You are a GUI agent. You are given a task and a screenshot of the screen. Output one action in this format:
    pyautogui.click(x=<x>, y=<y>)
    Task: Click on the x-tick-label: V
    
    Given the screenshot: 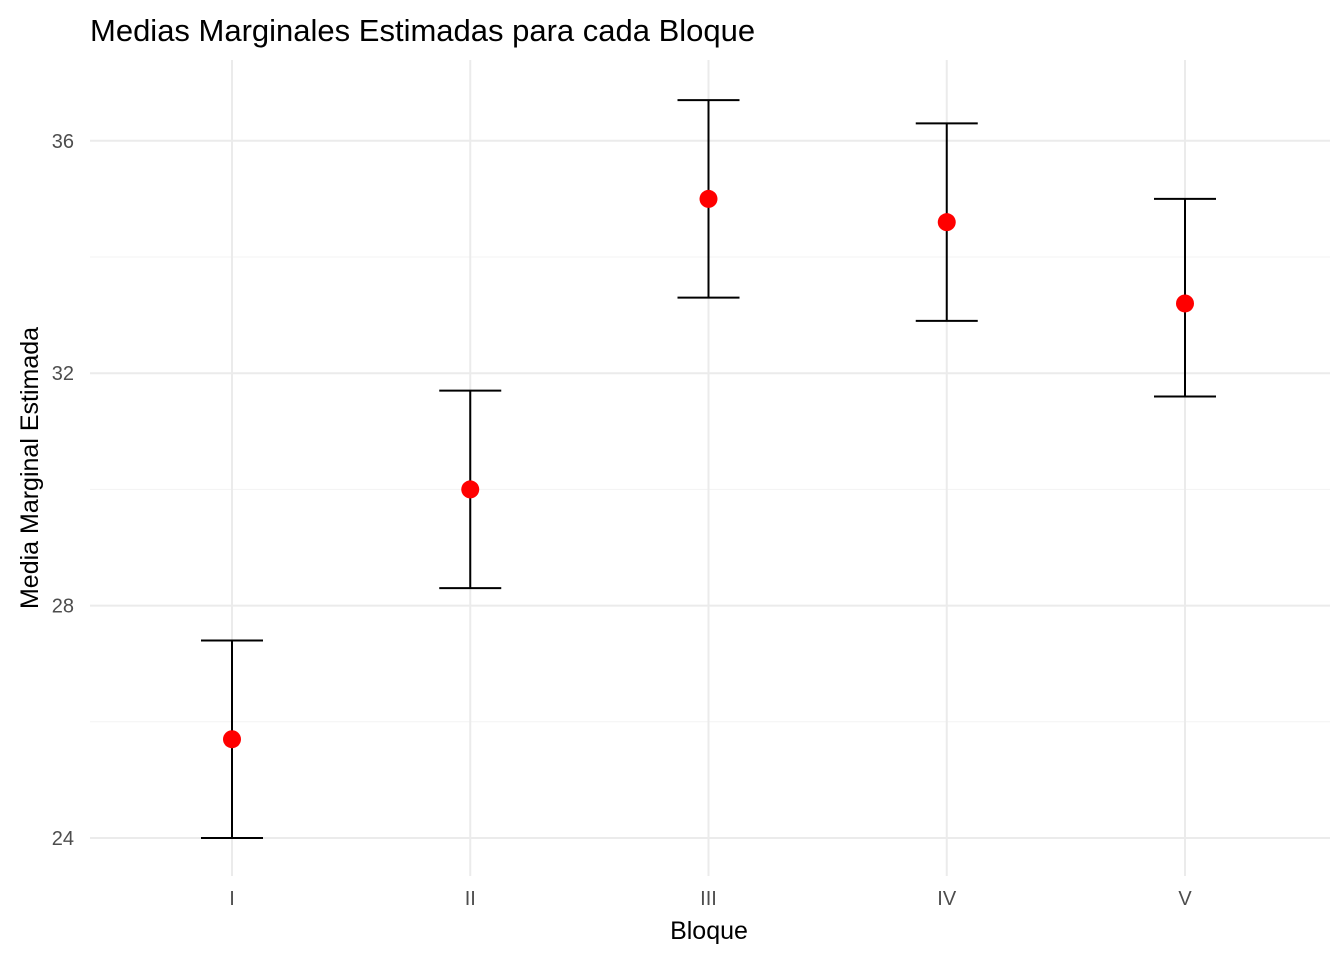 What is the action you would take?
    pyautogui.click(x=1185, y=899)
    